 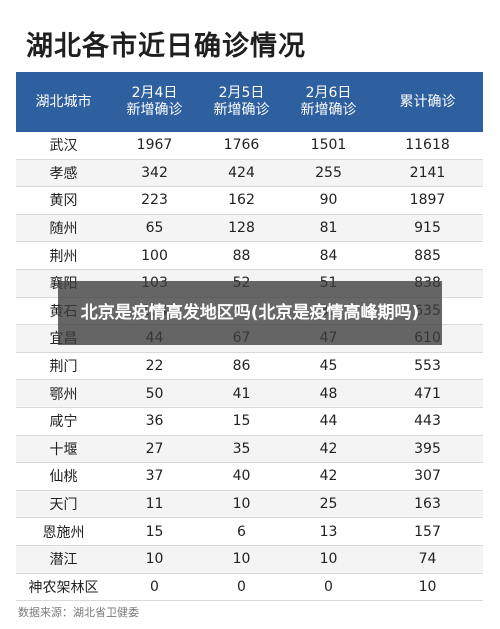 What do you see at coordinates (328, 173) in the screenshot?
I see `cell-feb6: 255` at bounding box center [328, 173].